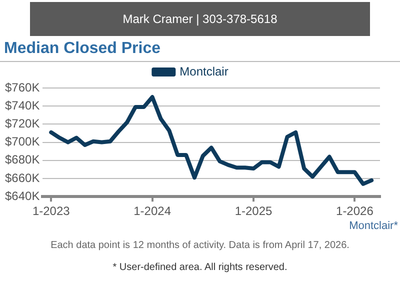 The image size is (400, 300). I want to click on x-tick-label: 1-2024, so click(153, 211).